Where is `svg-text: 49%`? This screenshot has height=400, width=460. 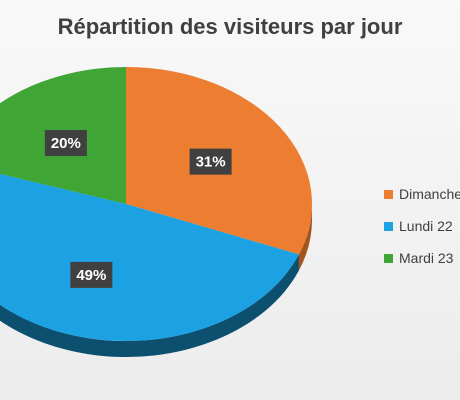 svg-text: 49% is located at coordinates (91, 275).